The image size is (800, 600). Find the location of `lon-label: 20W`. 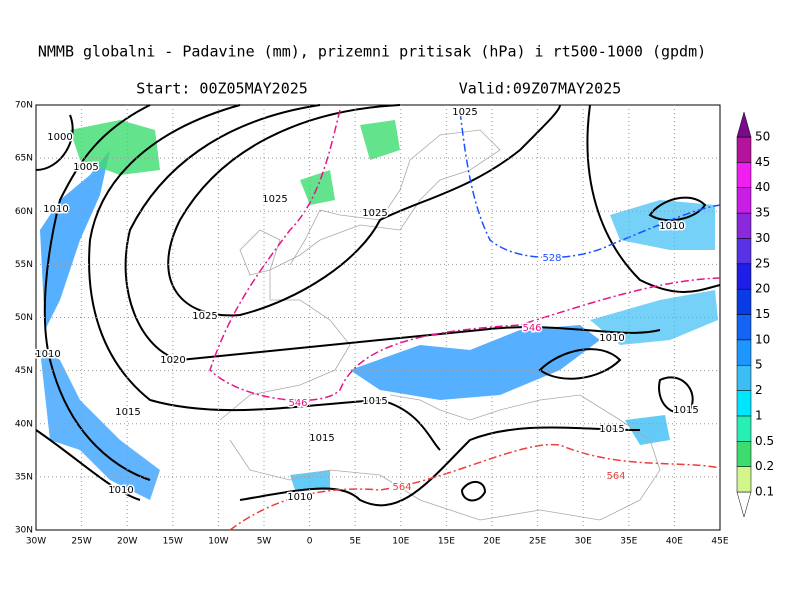

lon-label: 20W is located at coordinates (127, 542).